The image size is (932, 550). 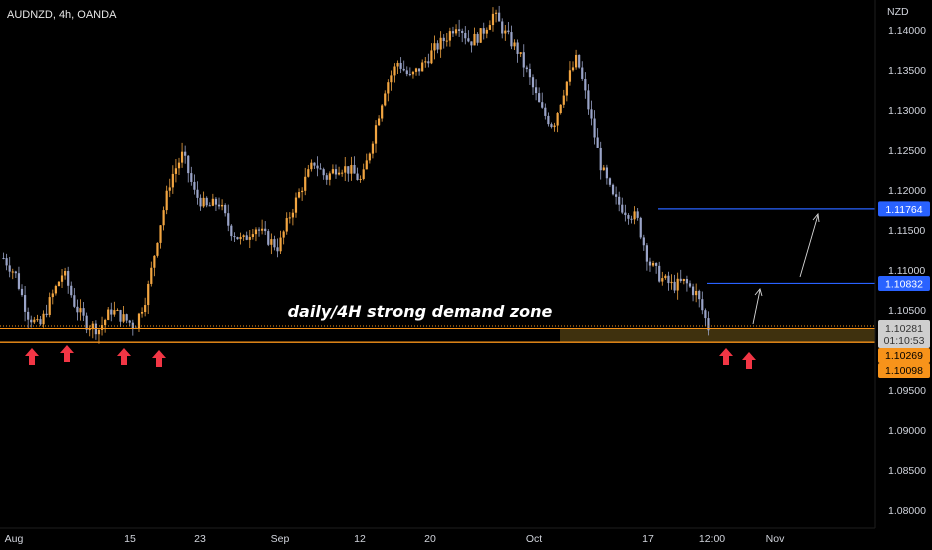 What do you see at coordinates (775, 539) in the screenshot?
I see `time-tick-label: Nov` at bounding box center [775, 539].